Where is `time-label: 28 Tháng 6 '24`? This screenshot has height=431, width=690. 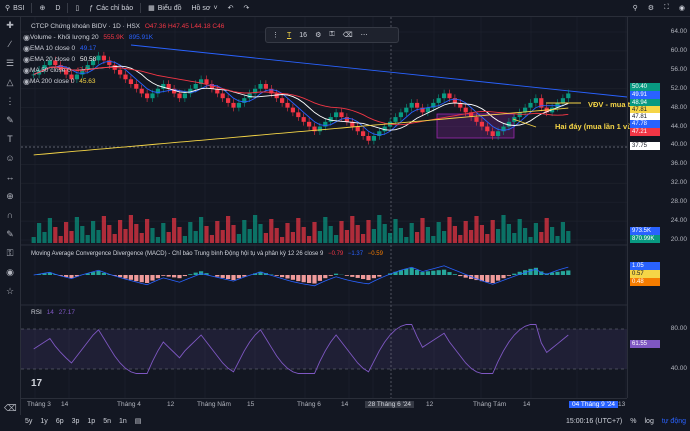
time-label: 28 Tháng 6 '24 is located at coordinates (390, 404).